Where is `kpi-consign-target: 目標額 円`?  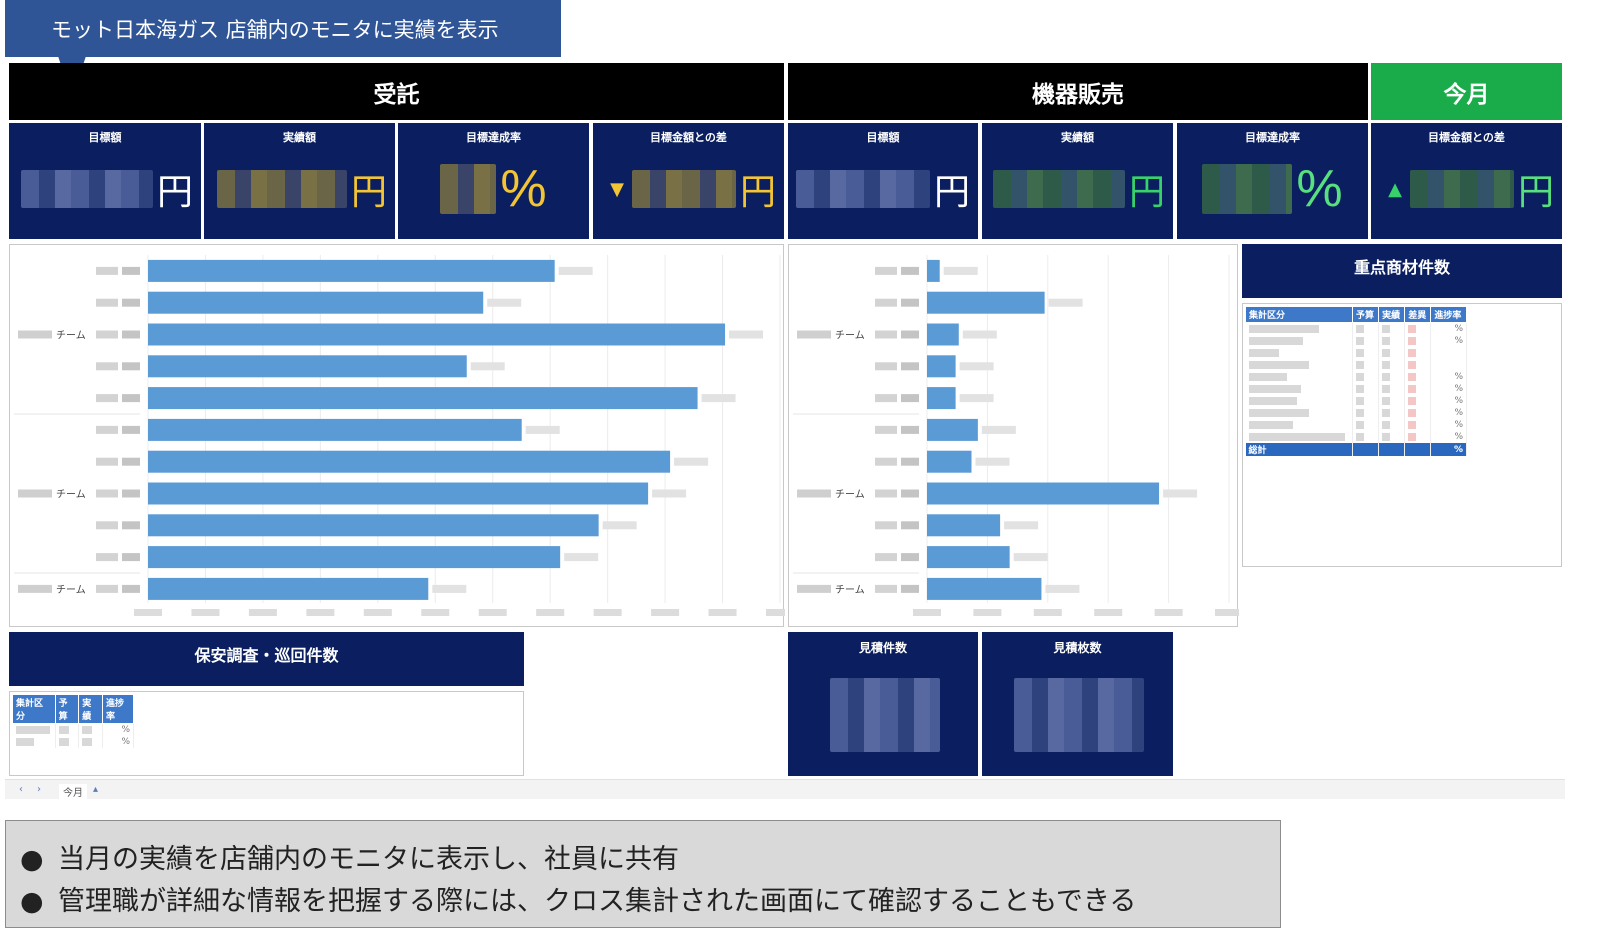
kpi-consign-target: 目標額 円 is located at coordinates (105, 181).